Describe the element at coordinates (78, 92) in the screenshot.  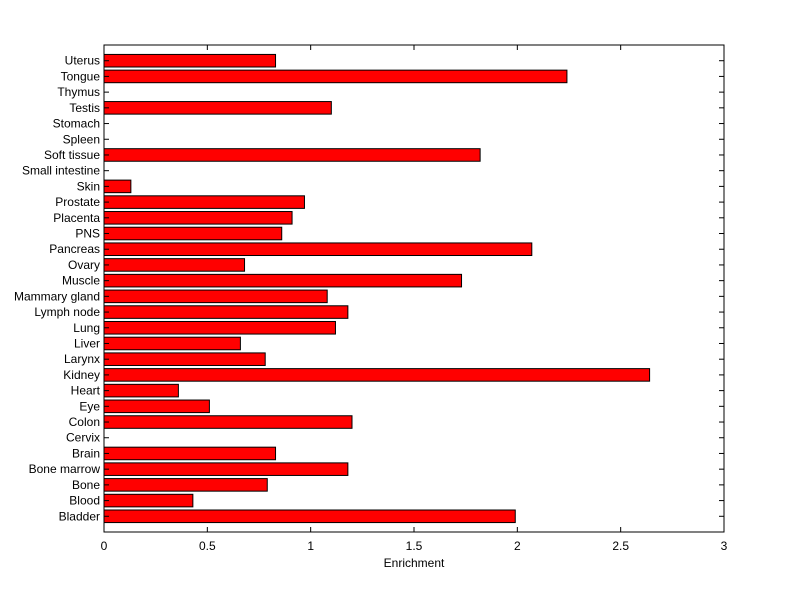
I see `y-tick-label: Thymus` at that location.